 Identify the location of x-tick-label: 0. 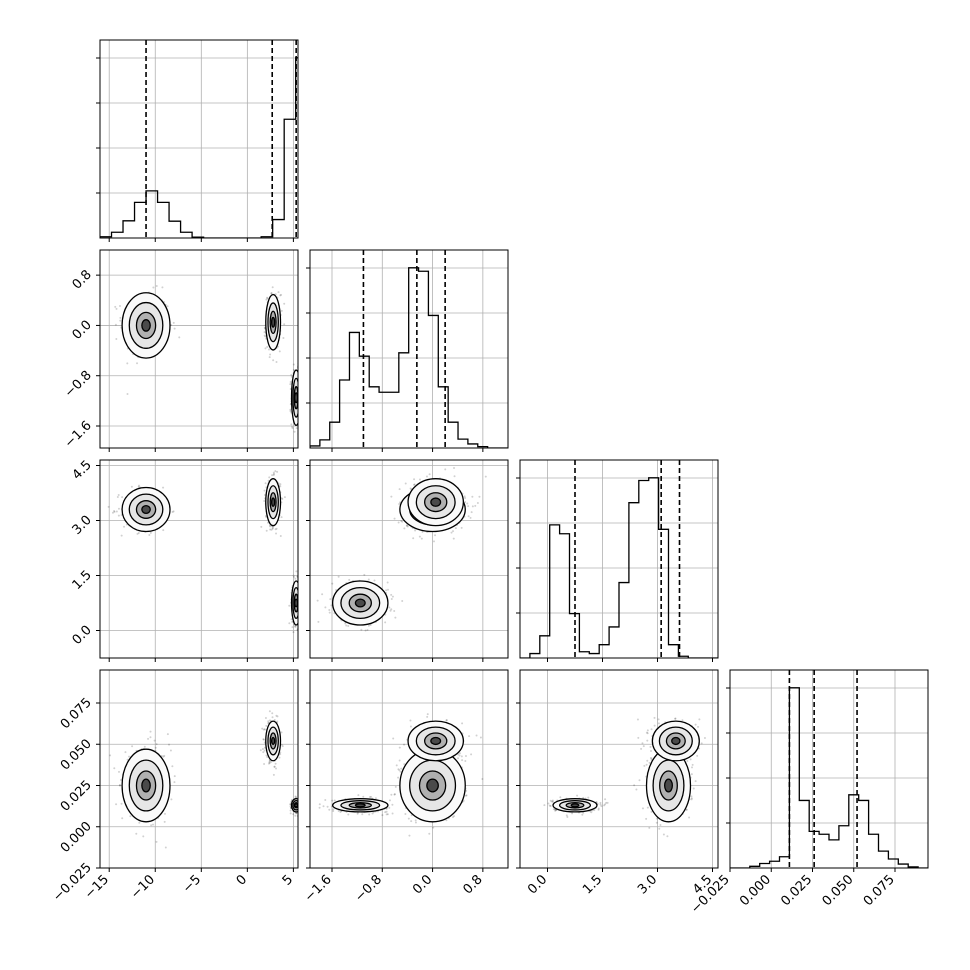
(242, 880).